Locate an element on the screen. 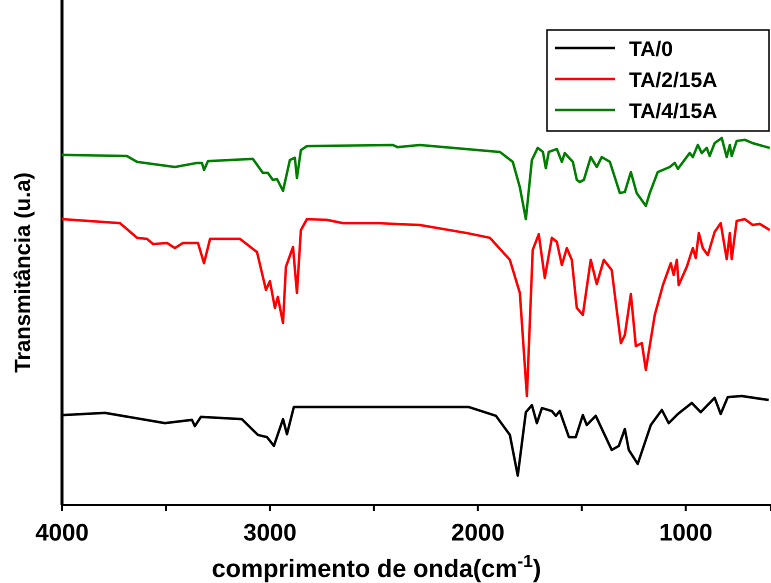  x-tick-label: 3000 is located at coordinates (270, 532).